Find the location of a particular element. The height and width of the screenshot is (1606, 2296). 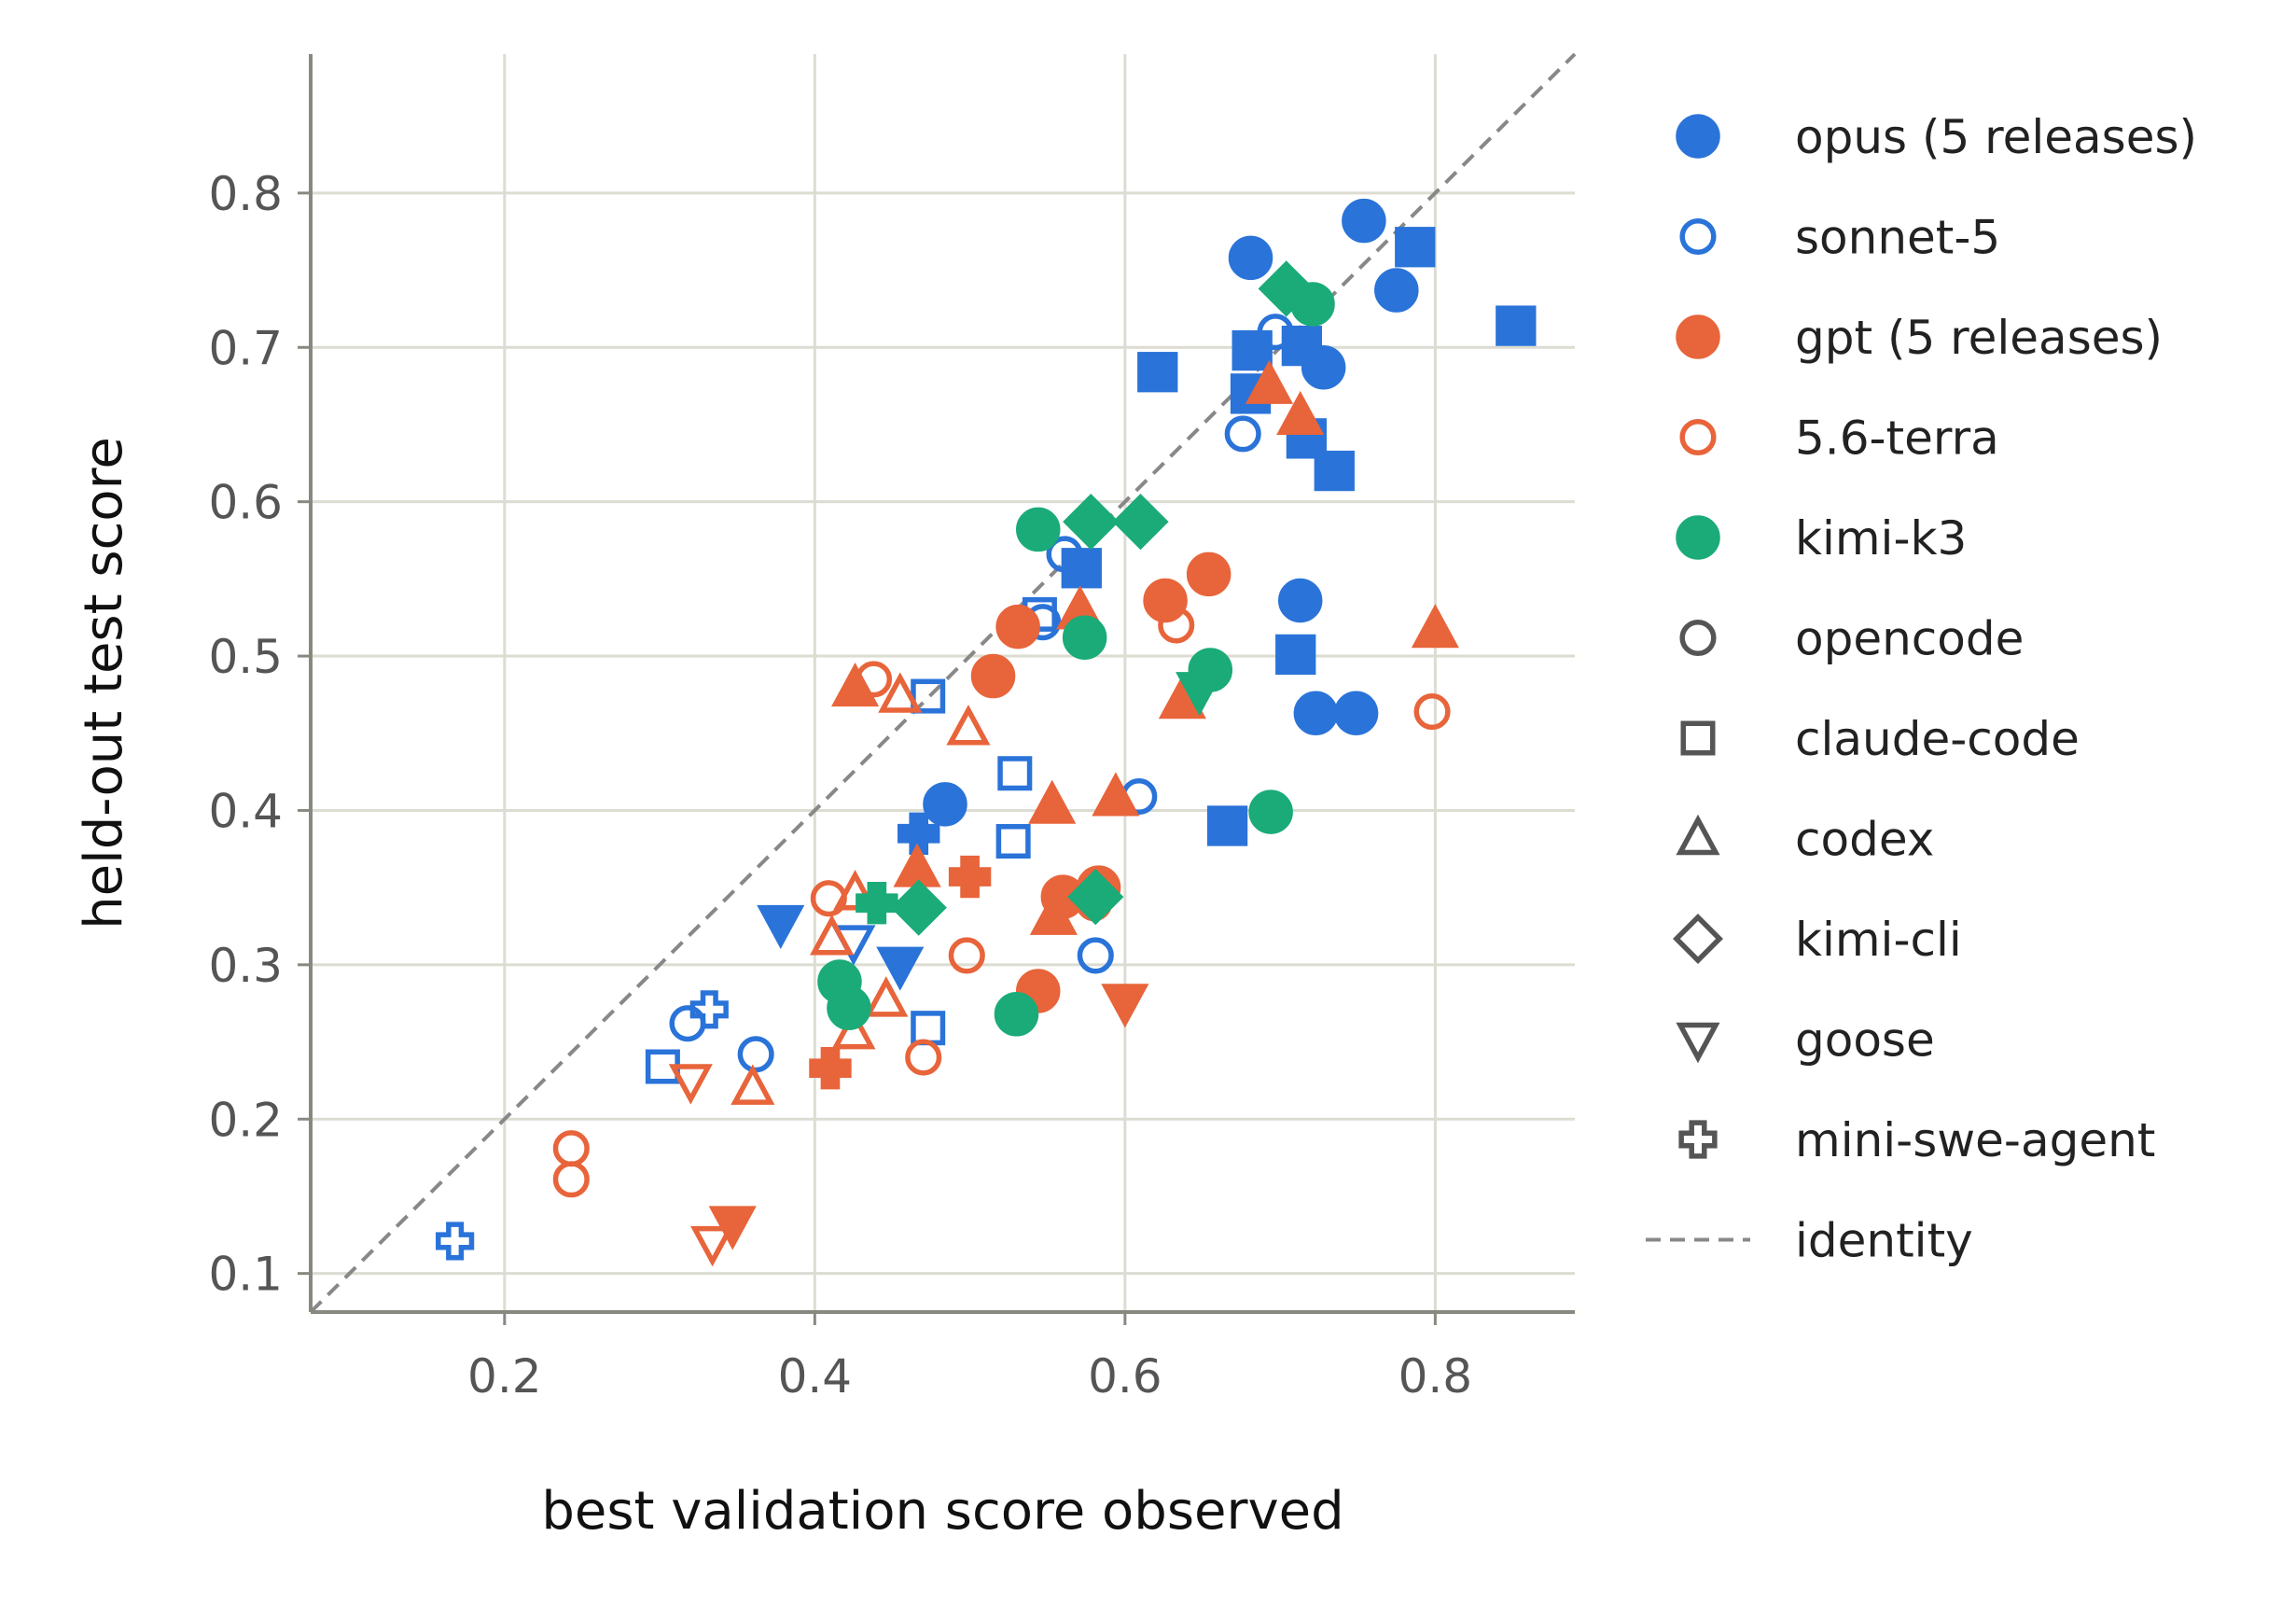

legend-label: kimi-k3 is located at coordinates (1881, 538).